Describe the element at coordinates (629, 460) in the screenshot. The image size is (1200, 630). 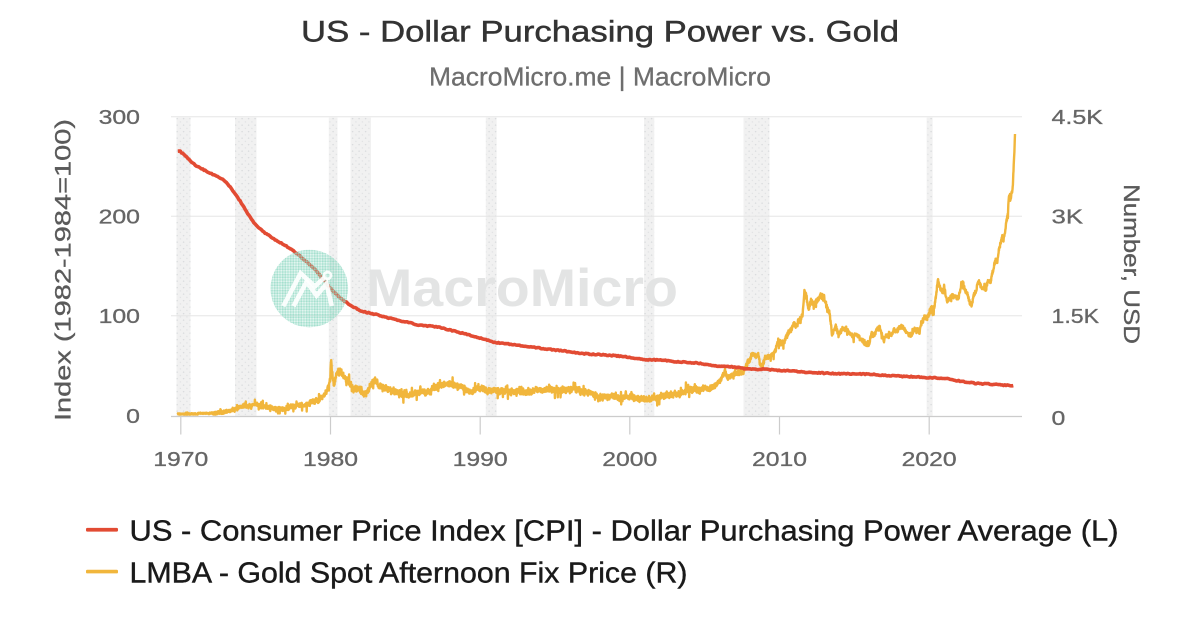
I see `svg-text: 2000` at that location.